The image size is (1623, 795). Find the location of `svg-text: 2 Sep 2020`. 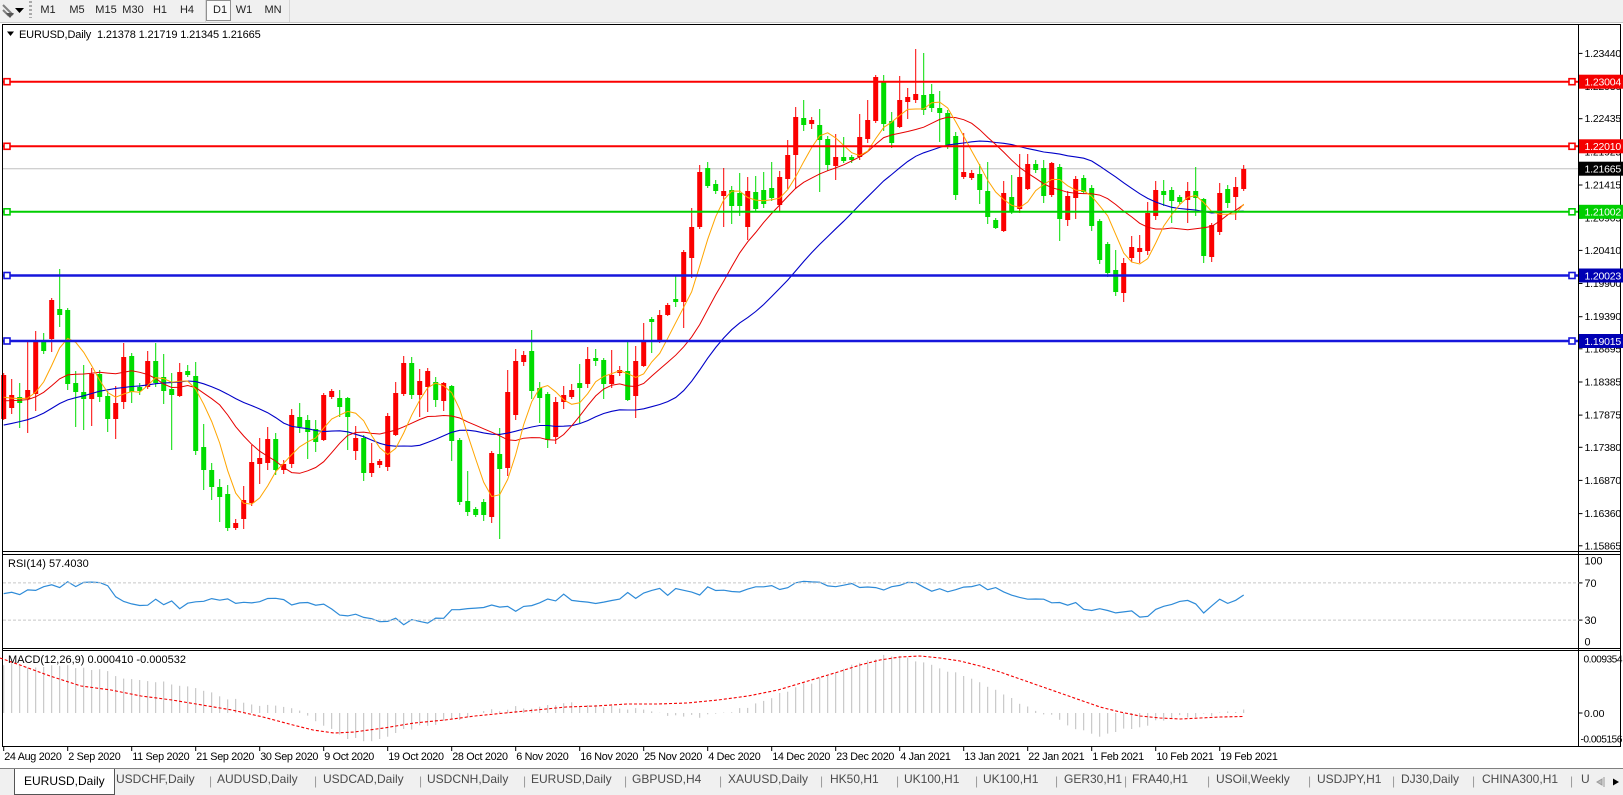

svg-text: 2 Sep 2020 is located at coordinates (94, 757).